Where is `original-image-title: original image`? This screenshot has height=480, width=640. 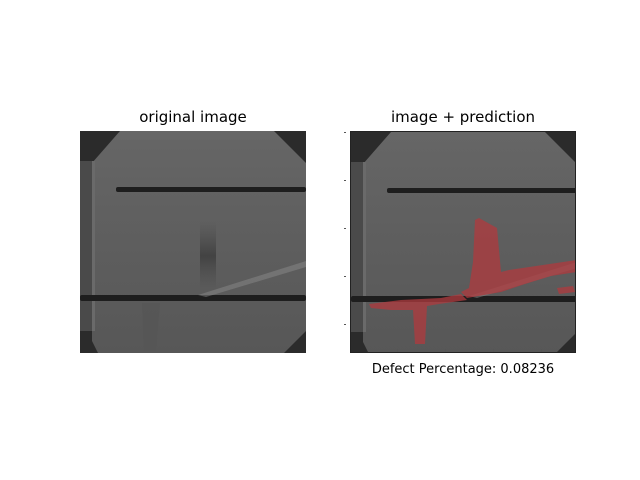
original-image-title: original image is located at coordinates (193, 117).